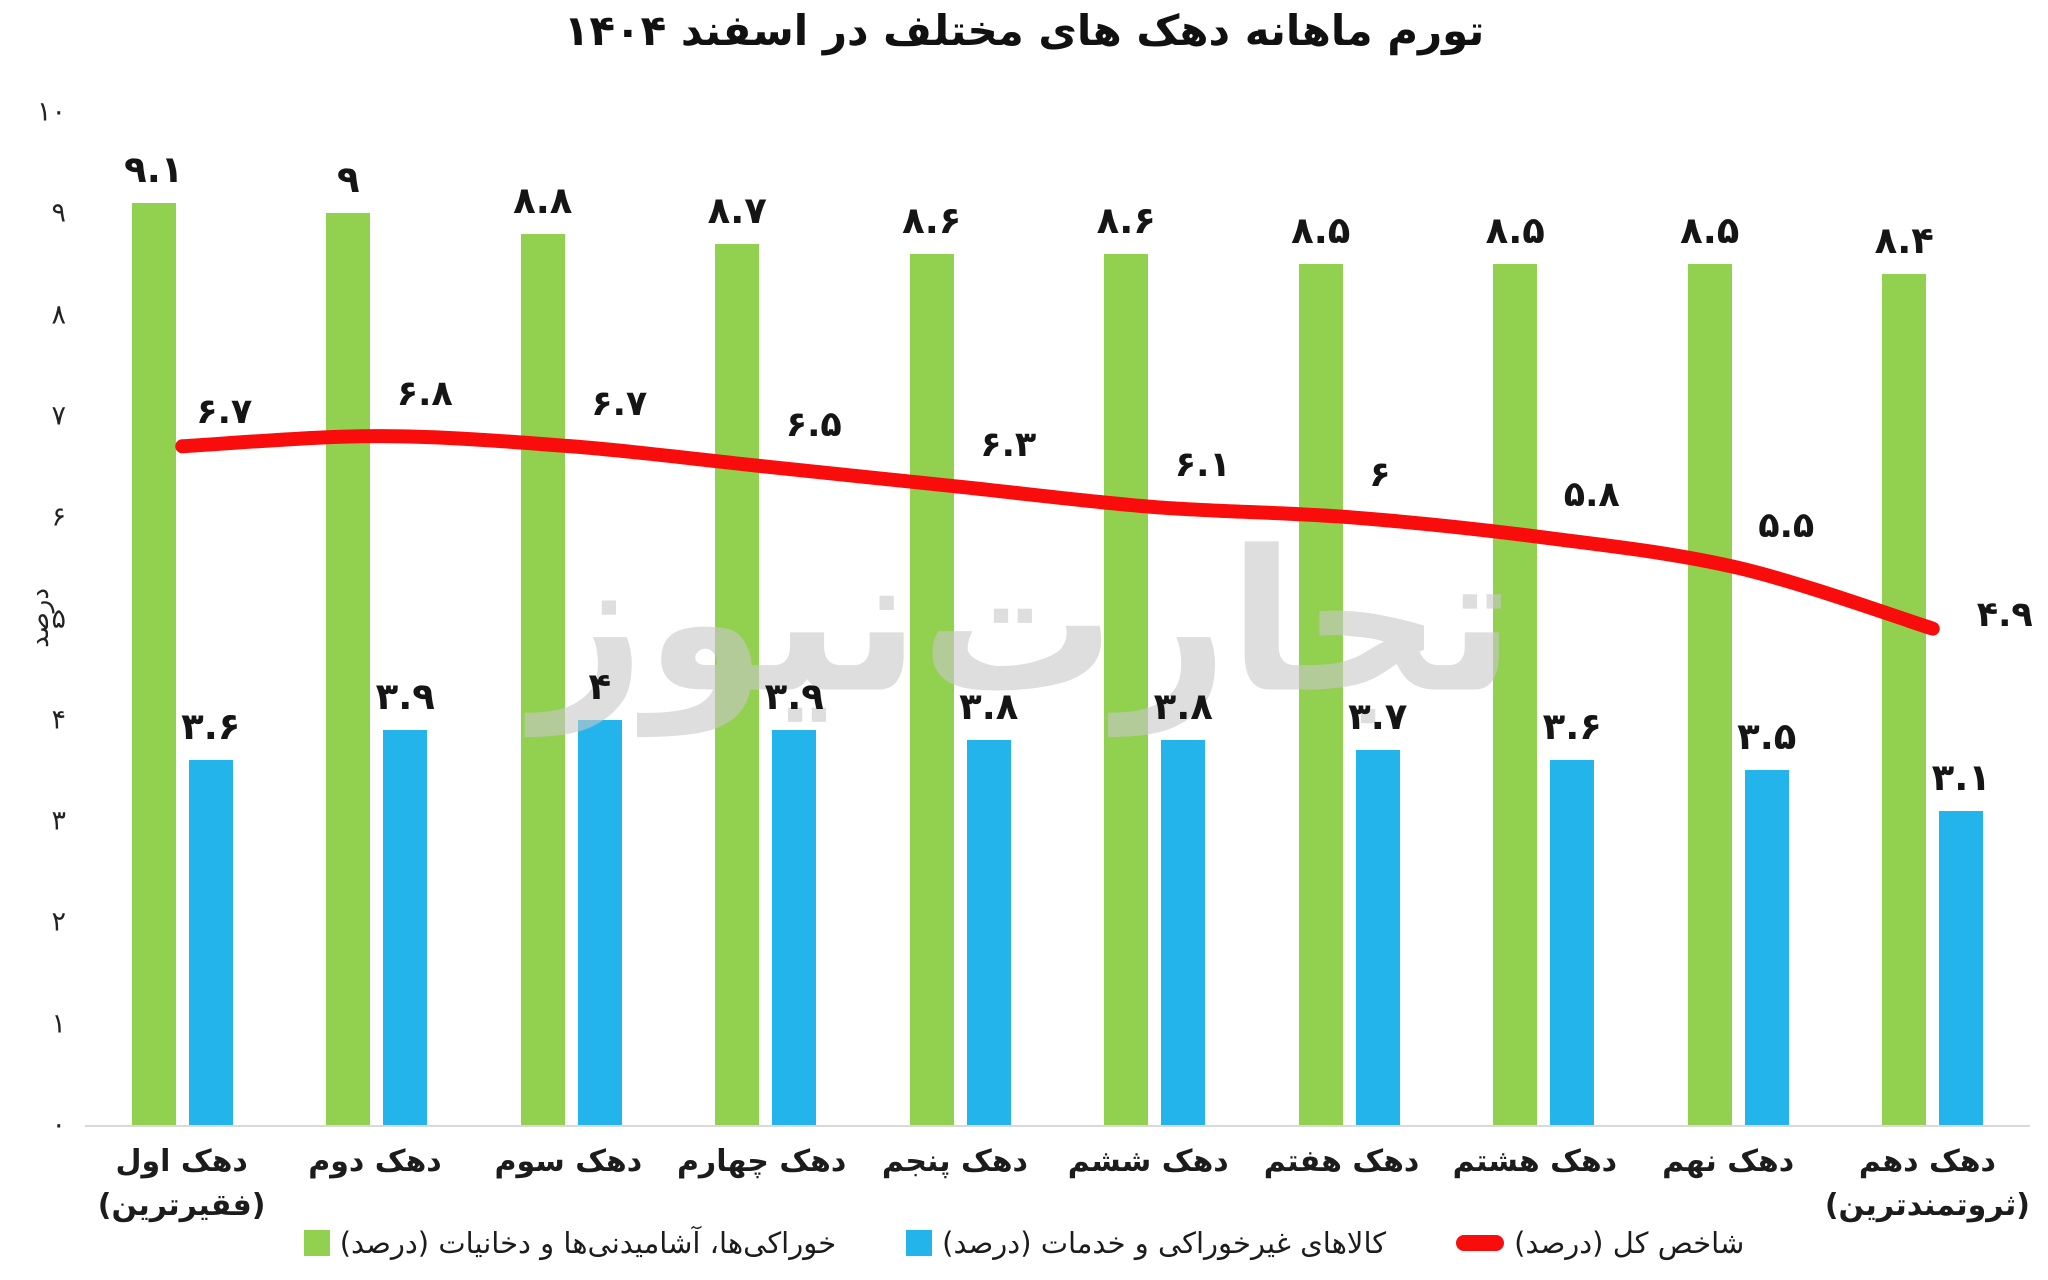  Describe the element at coordinates (181, 1184) in the screenshot. I see `x-category-label: دهک اول (فقیرترین)` at that location.